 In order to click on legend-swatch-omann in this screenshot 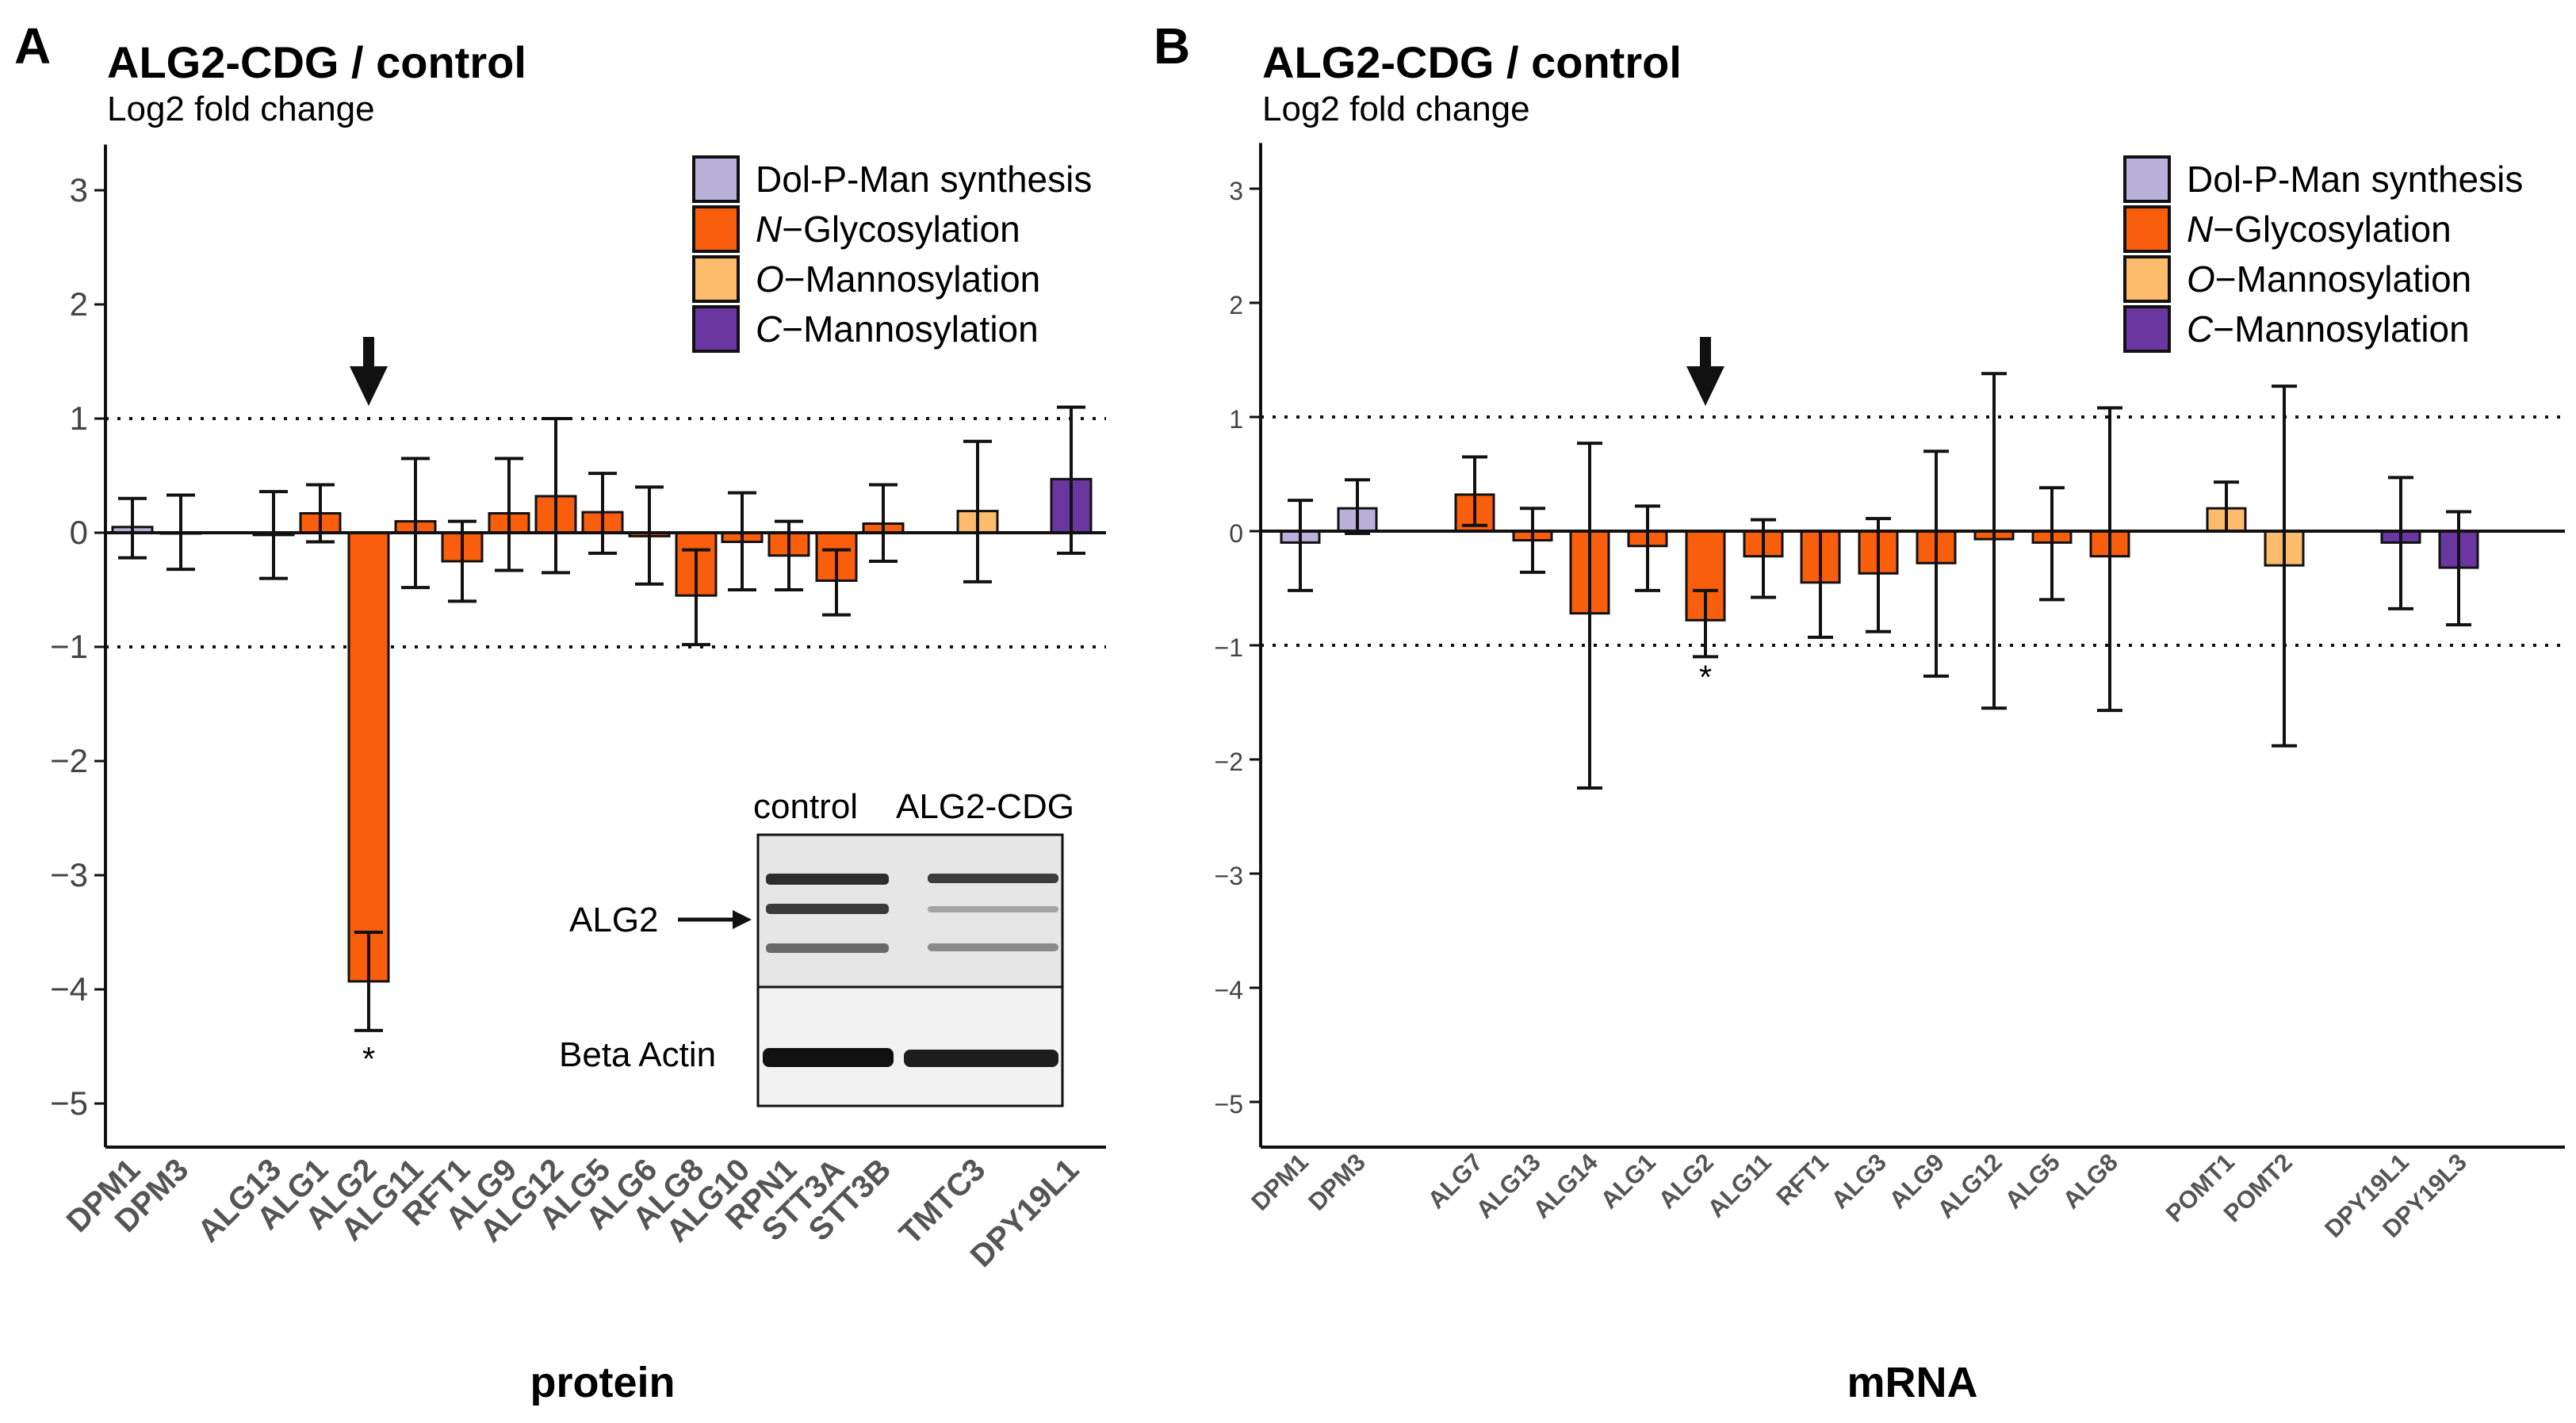, I will do `click(716, 279)`.